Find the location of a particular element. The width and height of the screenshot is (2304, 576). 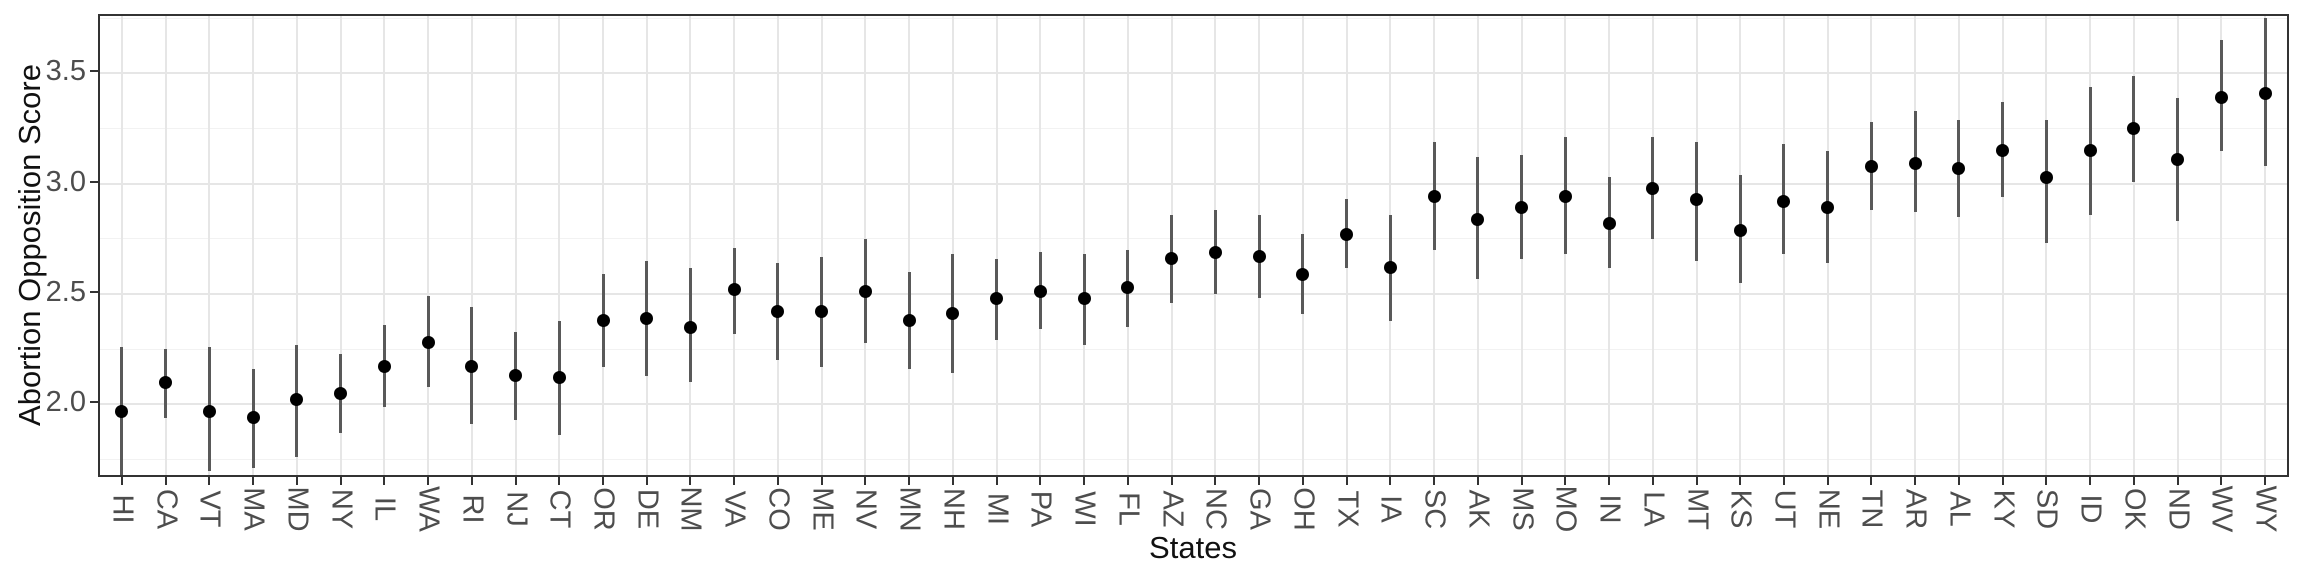

data-point-nv is located at coordinates (865, 292).